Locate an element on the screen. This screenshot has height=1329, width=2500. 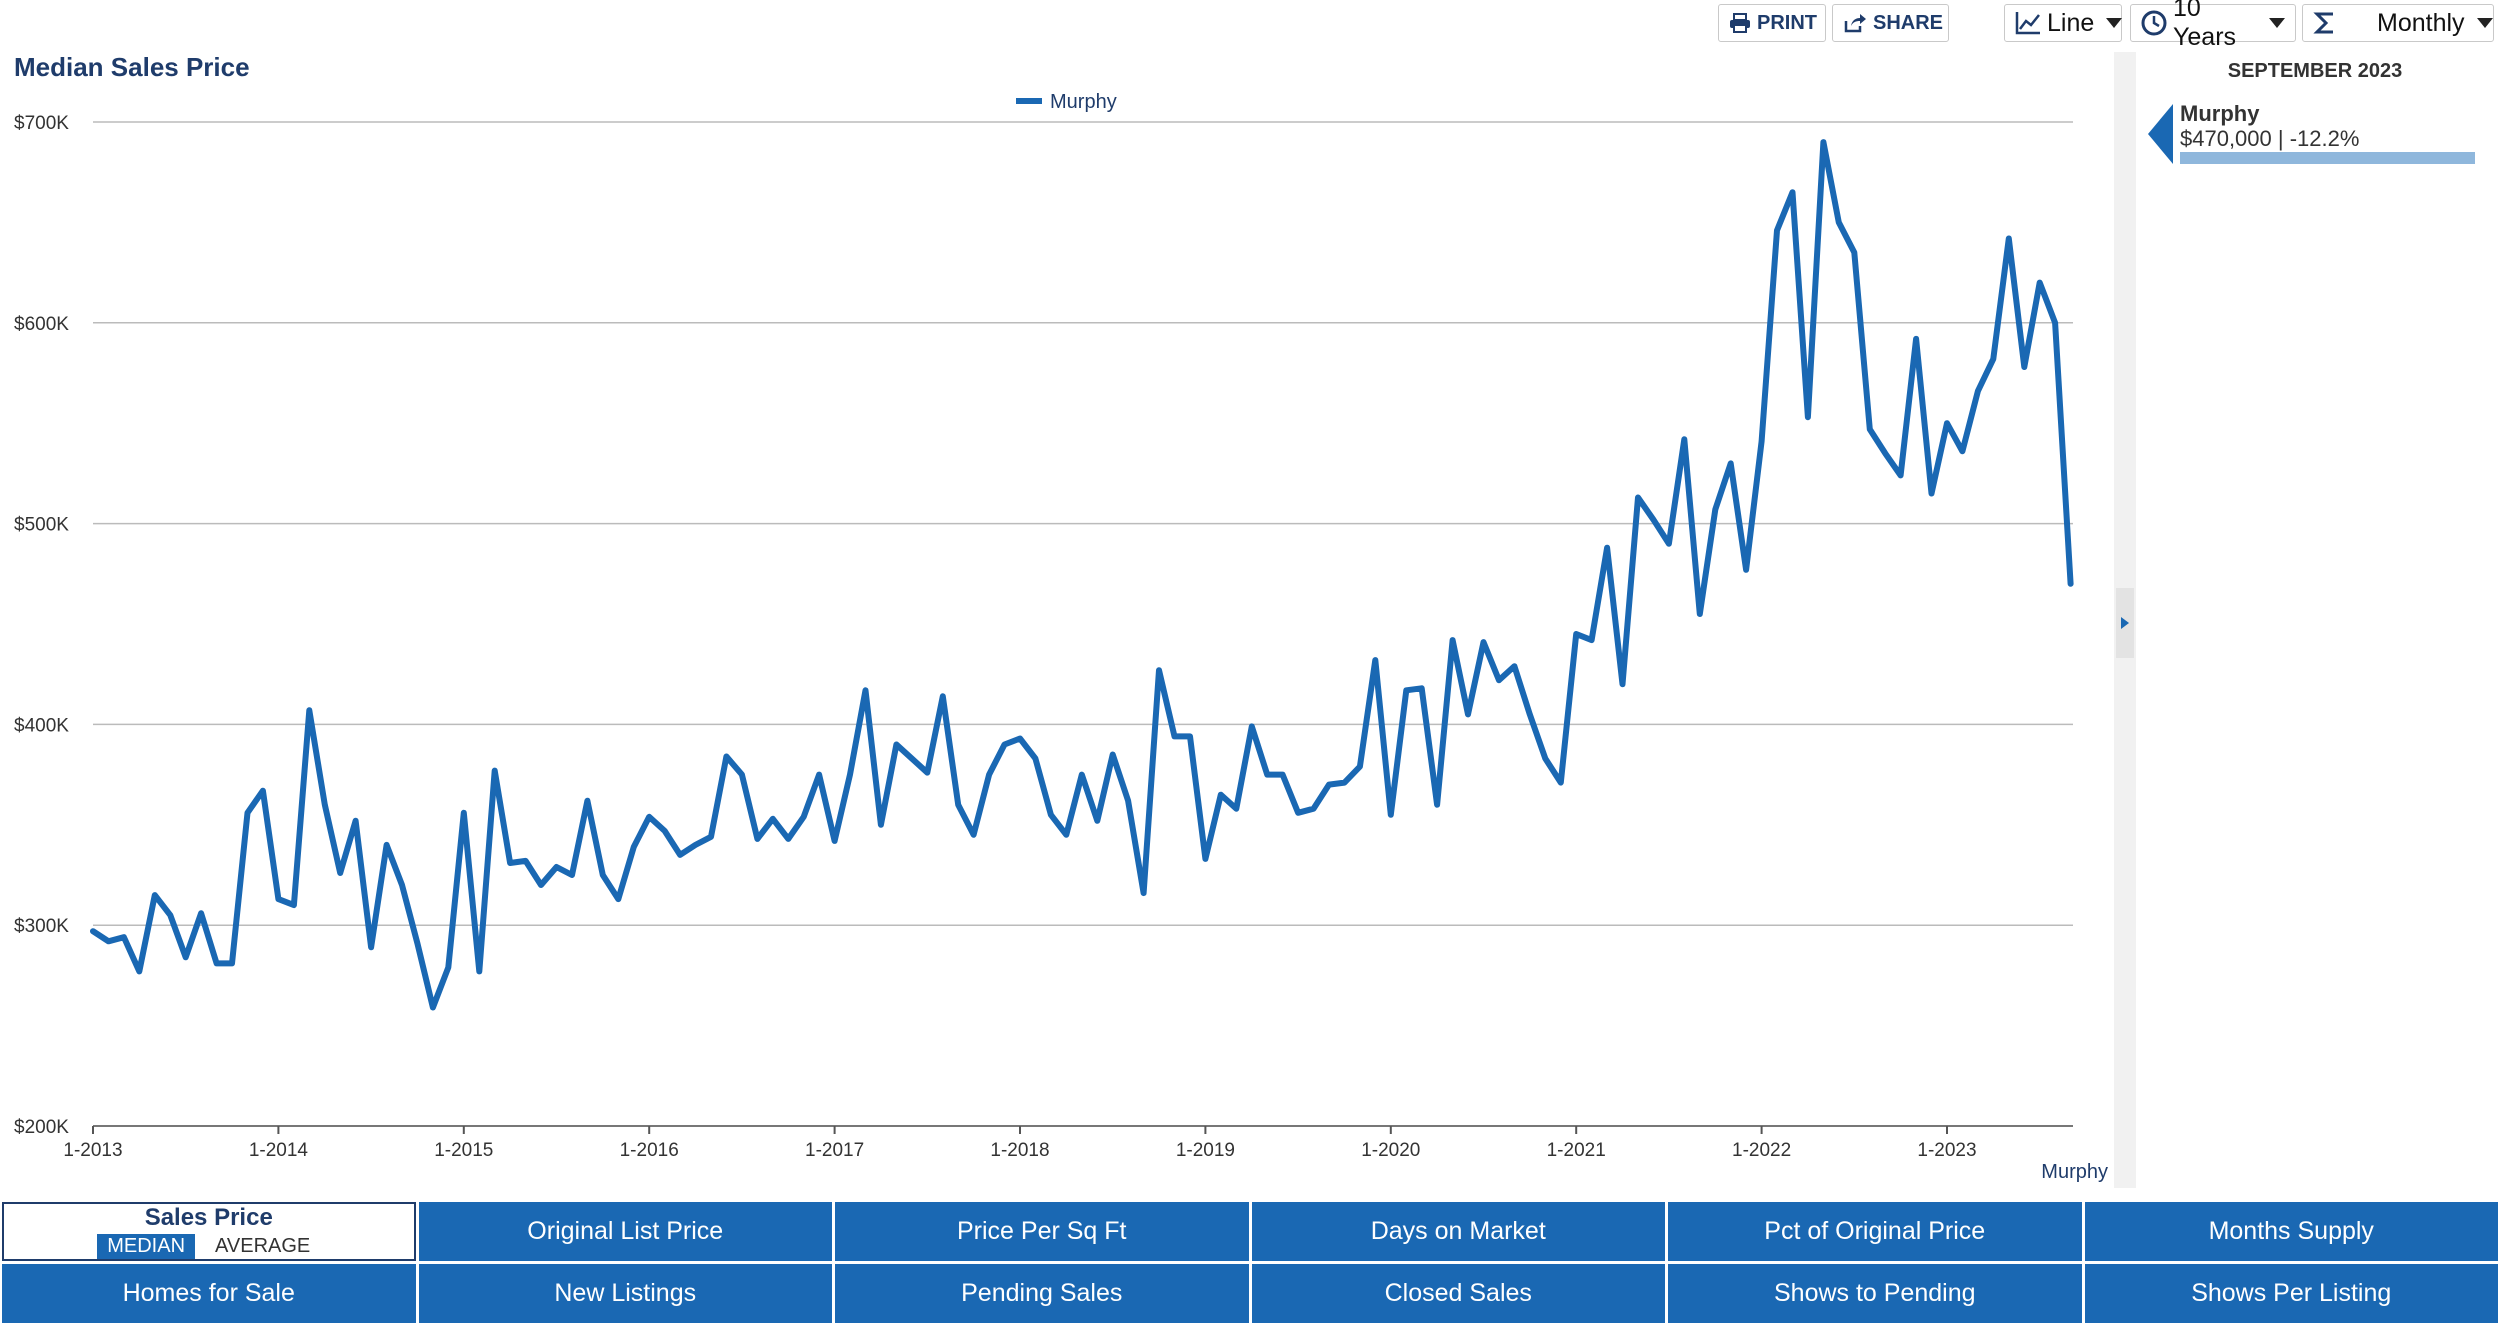
x-tick-label: 1-2016 is located at coordinates (649, 1150).